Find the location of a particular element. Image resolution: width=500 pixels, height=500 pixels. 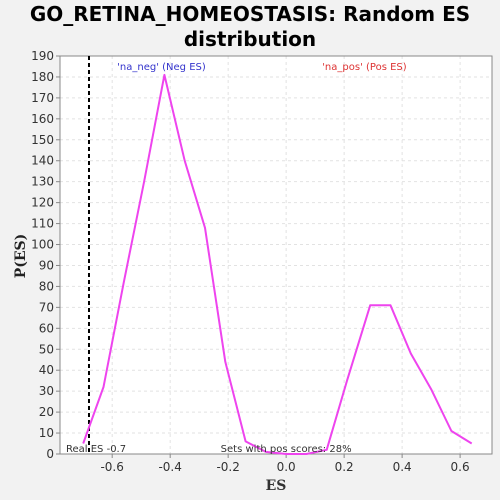

chart-title-line2: distribution is located at coordinates (250, 39).